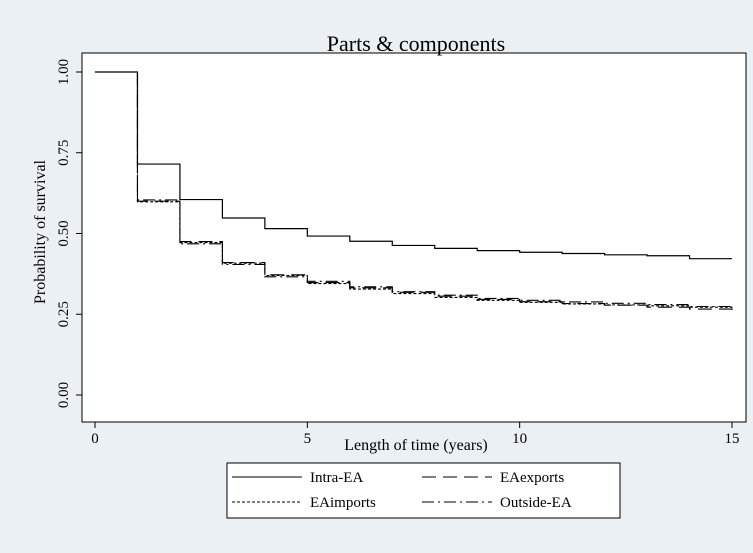 This screenshot has height=553, width=753. Describe the element at coordinates (732, 439) in the screenshot. I see `x-tick-label: 15` at that location.